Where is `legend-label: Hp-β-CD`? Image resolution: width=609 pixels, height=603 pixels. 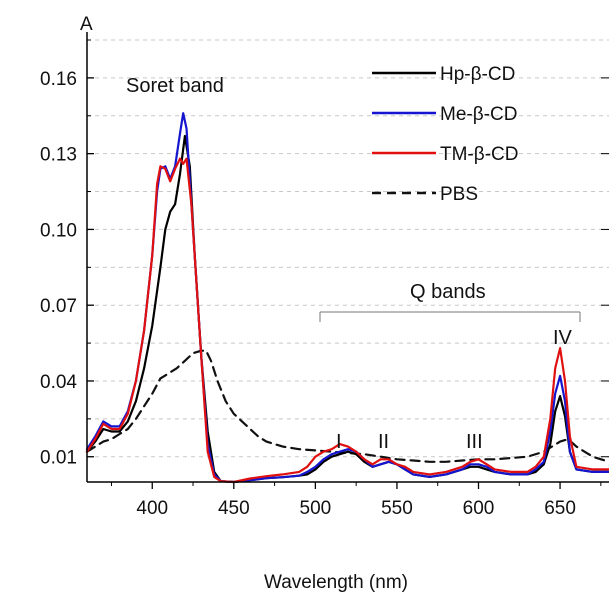
legend-label: Hp-β-CD is located at coordinates (477, 74).